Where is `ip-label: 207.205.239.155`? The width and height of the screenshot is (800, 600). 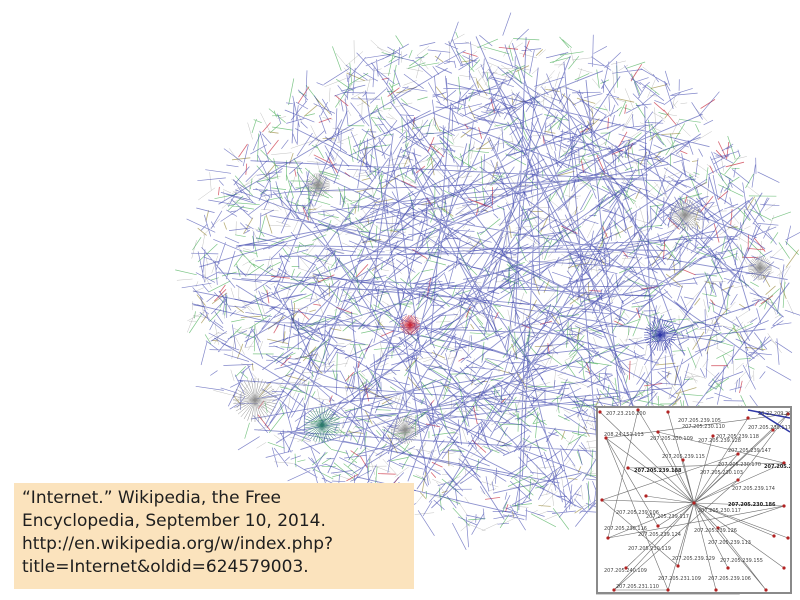
ip-label: 207.205.239.155 is located at coordinates (741, 561).